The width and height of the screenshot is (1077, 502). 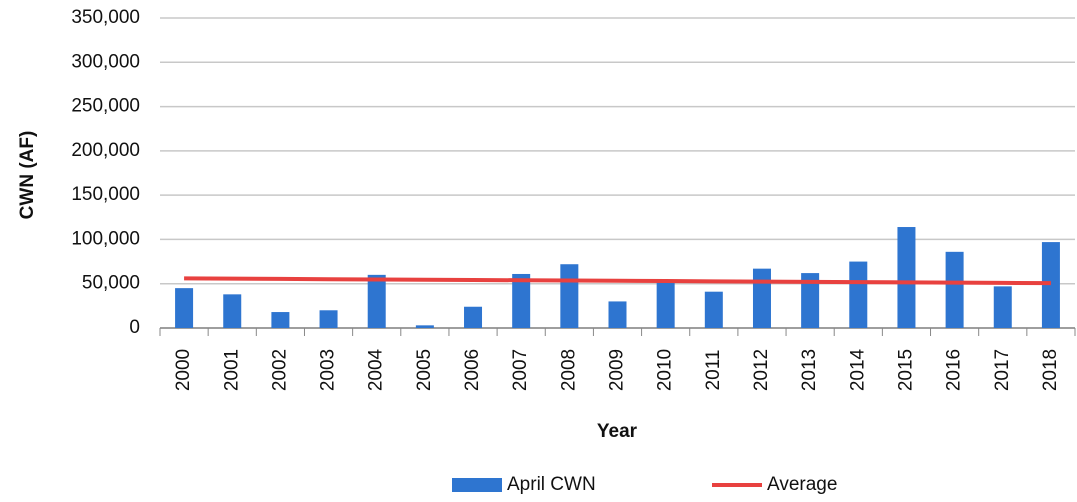 I want to click on x-tick-label: 2005, so click(x=424, y=370).